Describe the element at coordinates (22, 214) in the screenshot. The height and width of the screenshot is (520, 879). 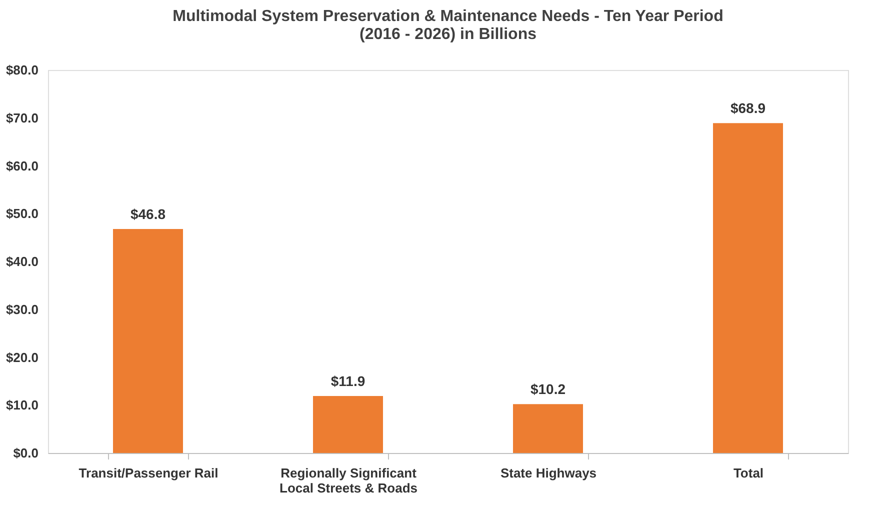
I see `y-tick-label: $50.0` at that location.